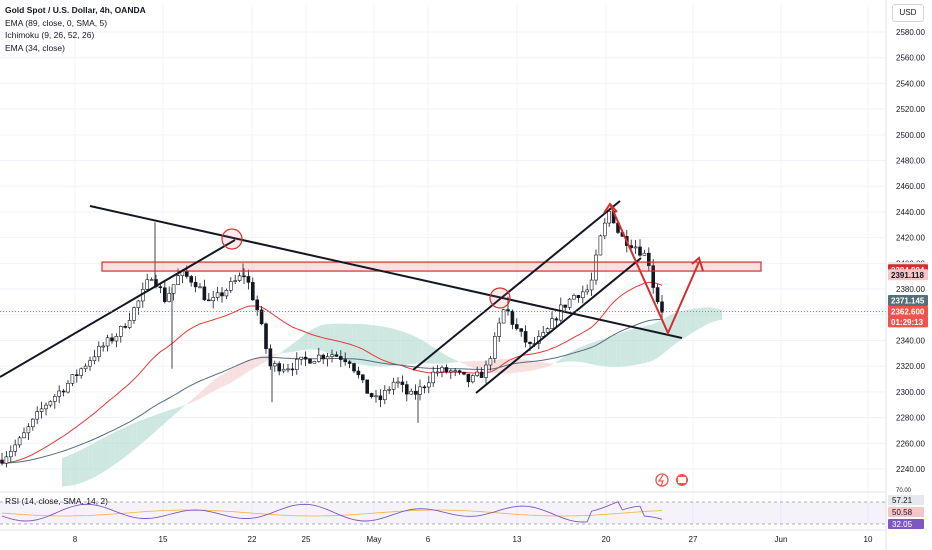 The image size is (932, 550). I want to click on time-tick-label: 6, so click(428, 539).